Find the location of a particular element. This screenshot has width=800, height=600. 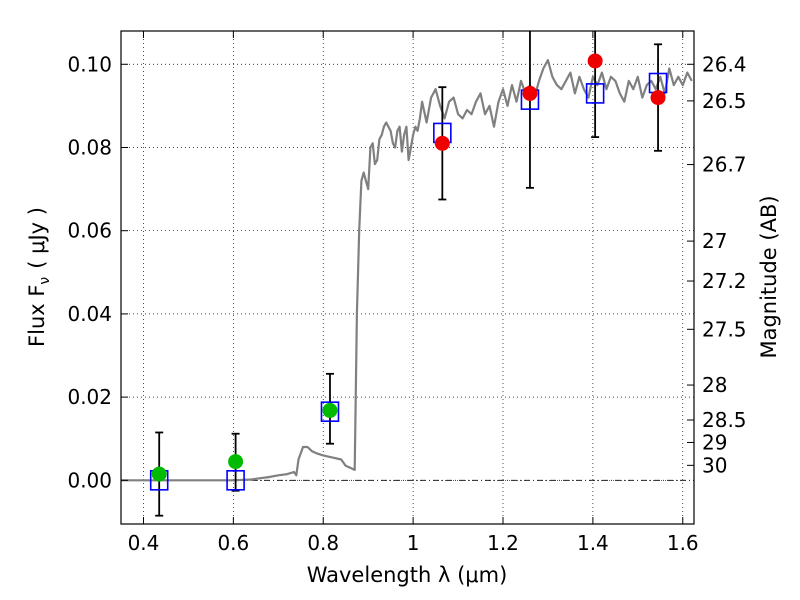

magnitude-tick-label: 26.7 is located at coordinates (724, 165).